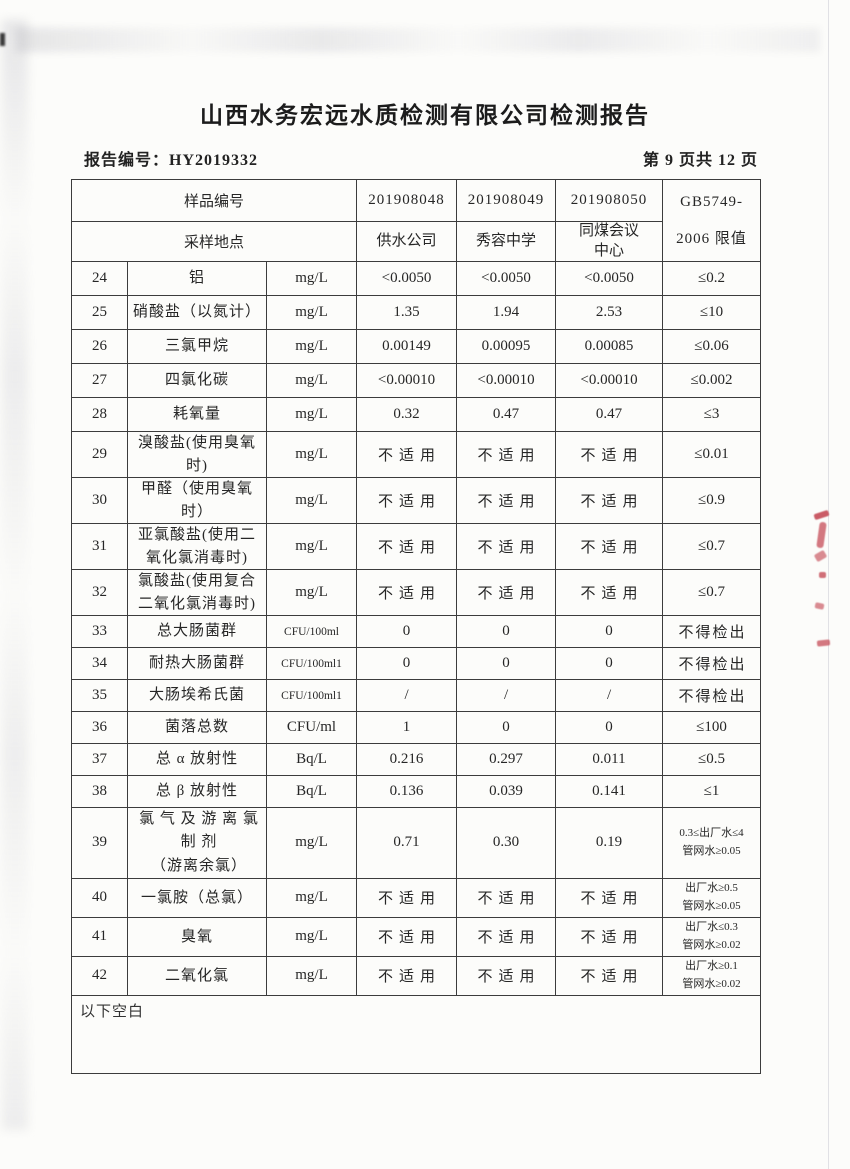 This screenshot has width=850, height=1169. Describe the element at coordinates (99, 500) in the screenshot. I see `row-index-cell: 30` at that location.